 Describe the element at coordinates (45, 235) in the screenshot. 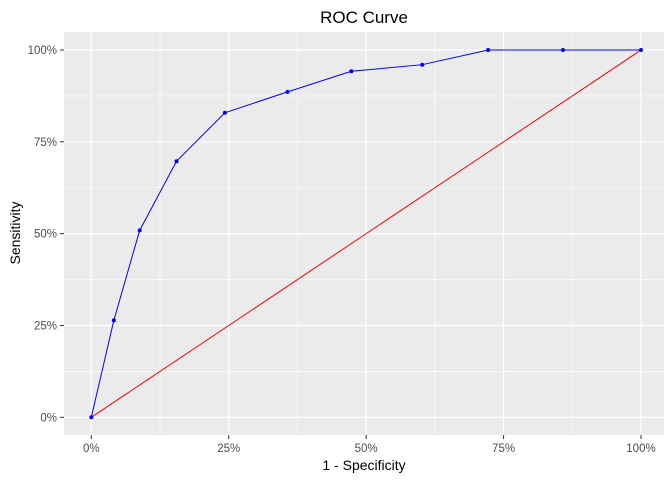

I see `y-tick-label: 50%` at that location.